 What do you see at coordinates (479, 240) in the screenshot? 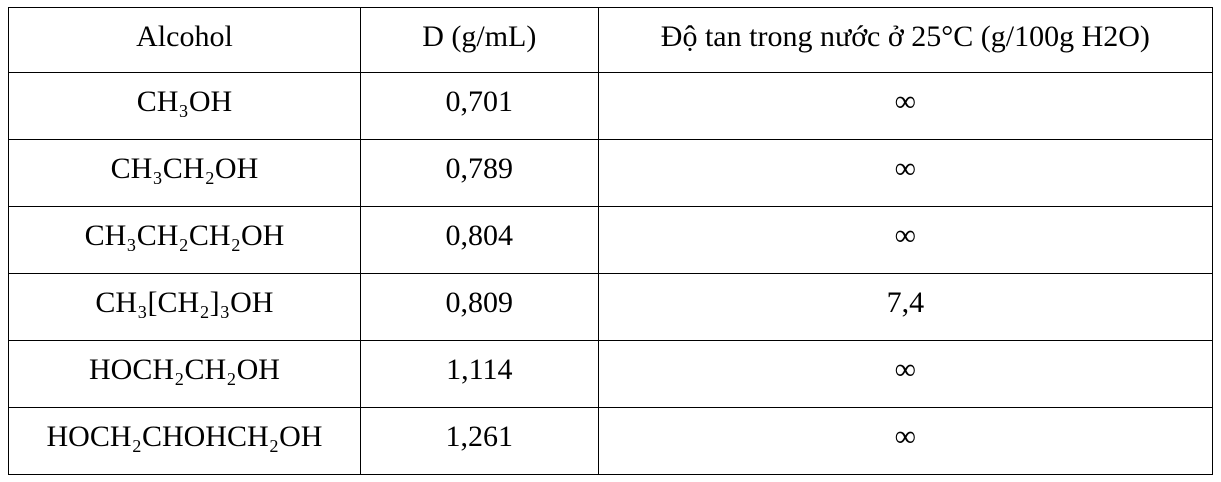
I see `table-cell: 0,804` at bounding box center [479, 240].